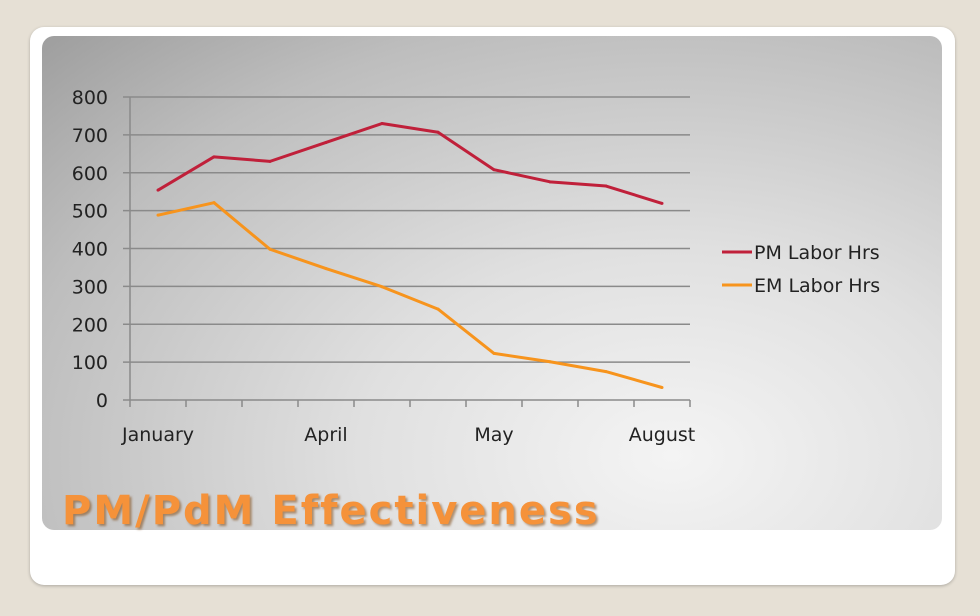  What do you see at coordinates (410, 163) in the screenshot?
I see `series-line-pm` at bounding box center [410, 163].